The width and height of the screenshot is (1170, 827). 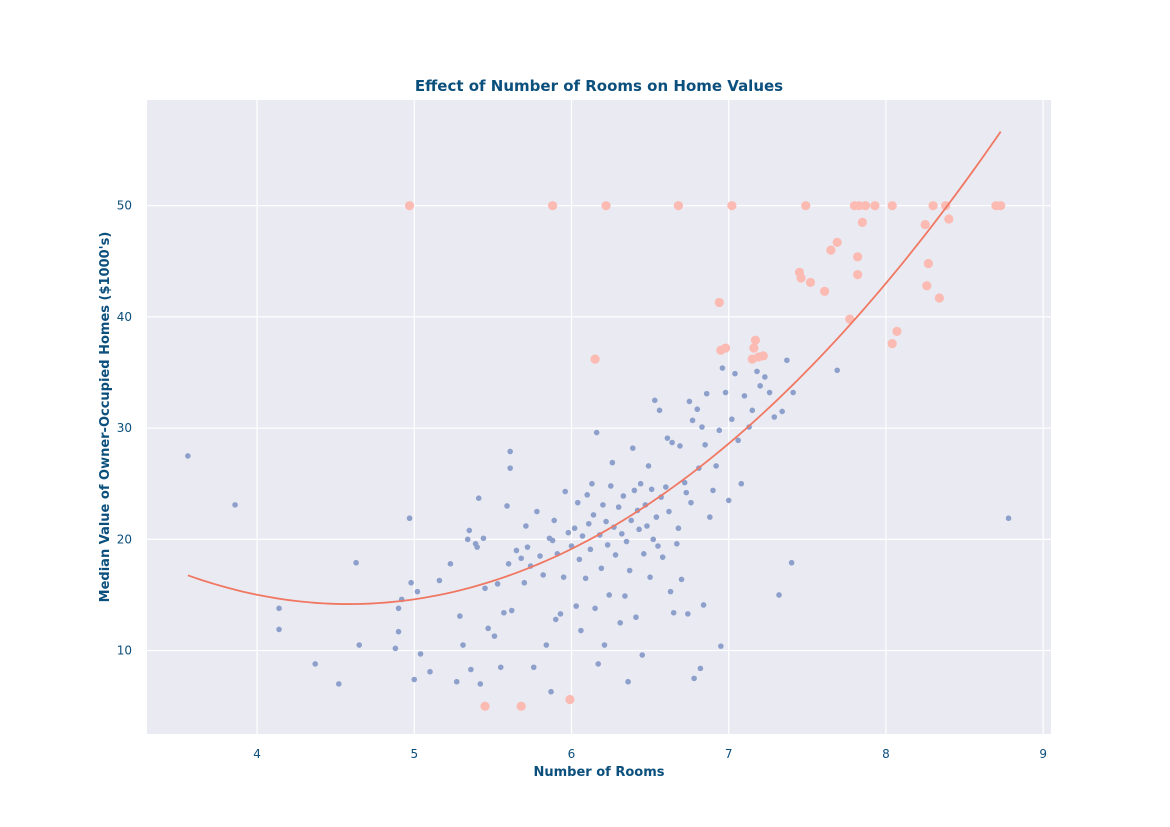 What do you see at coordinates (124, 317) in the screenshot?
I see `y-tick-label: 40` at bounding box center [124, 317].